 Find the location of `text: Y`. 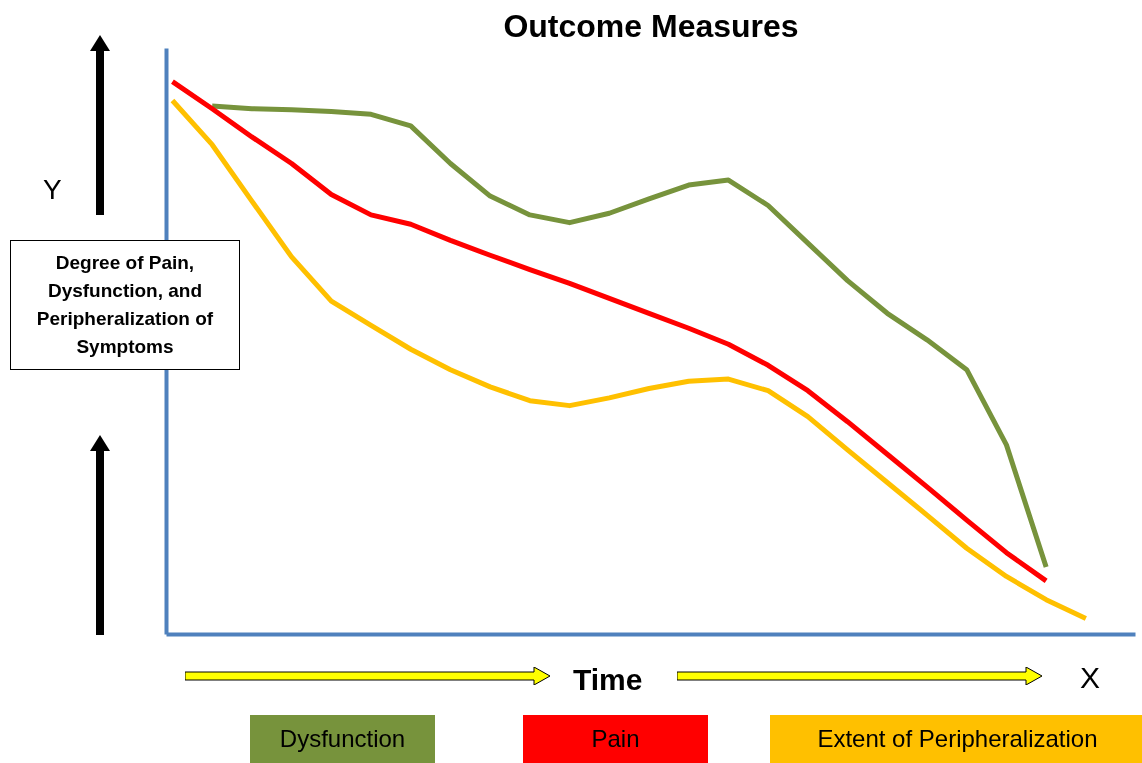

text: Y is located at coordinates (52, 190).